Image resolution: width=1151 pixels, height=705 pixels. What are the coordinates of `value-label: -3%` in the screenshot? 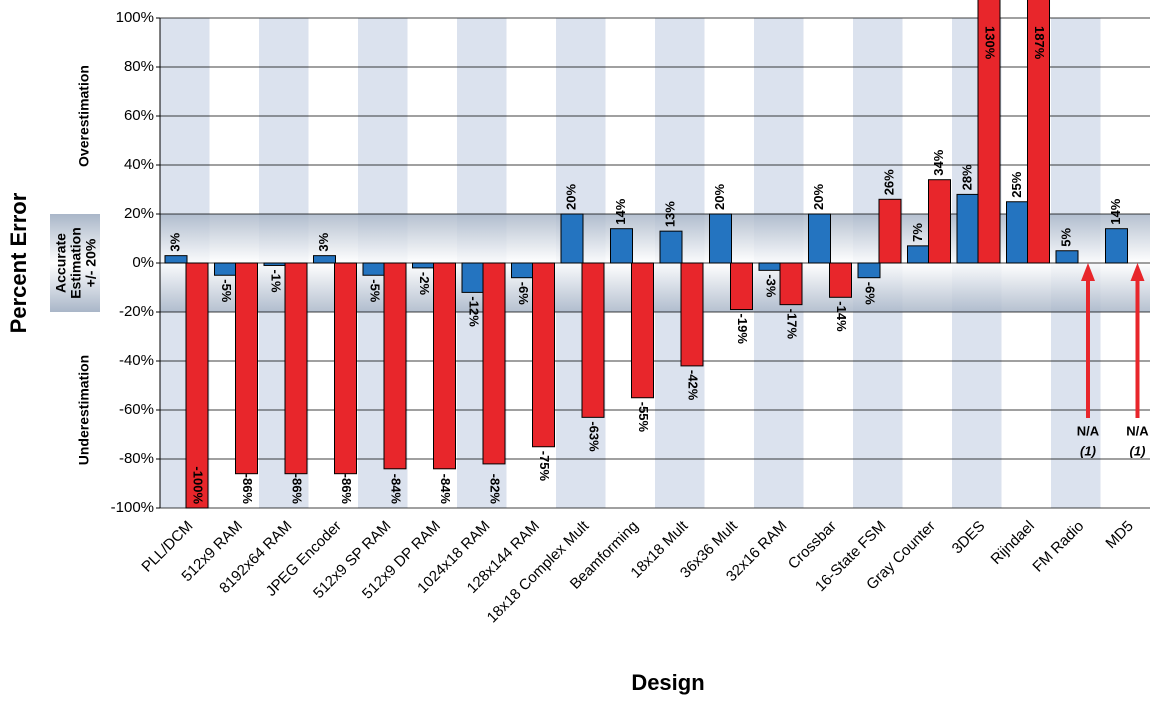 It's located at (771, 286).